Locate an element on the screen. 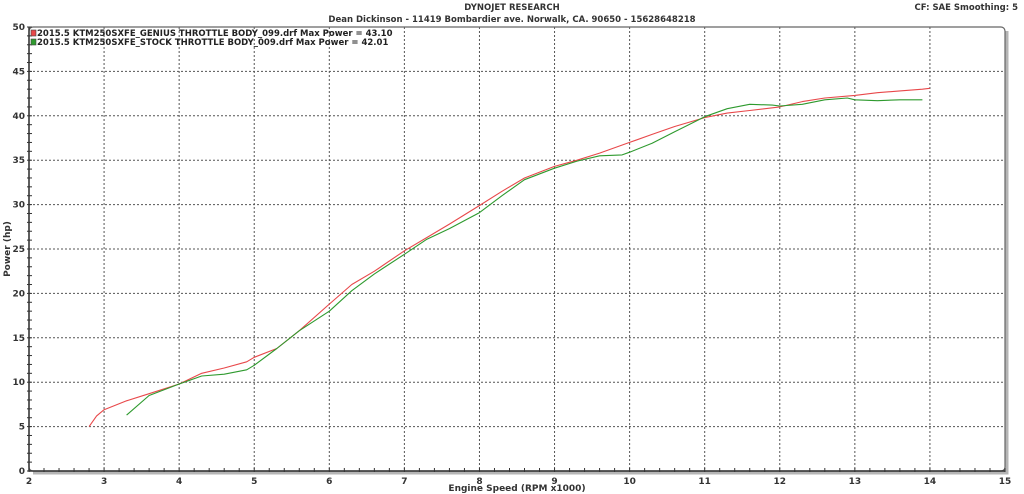 This screenshot has width=1024, height=494. y-tick-label: 25 is located at coordinates (18, 250).